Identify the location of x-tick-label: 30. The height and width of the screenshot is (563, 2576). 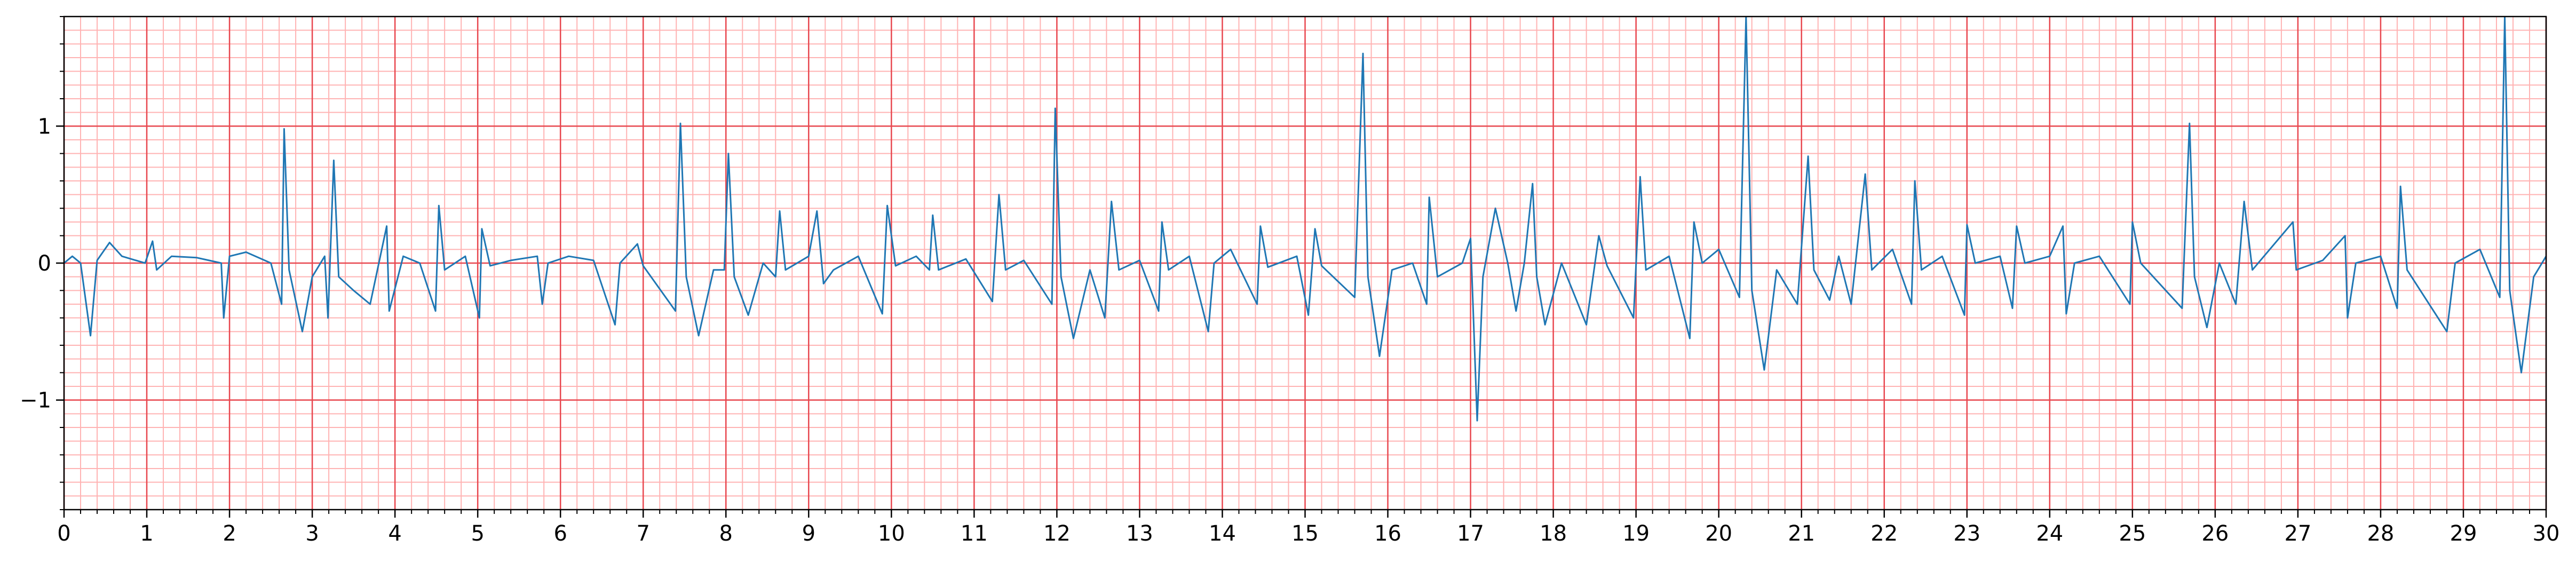
(2546, 533).